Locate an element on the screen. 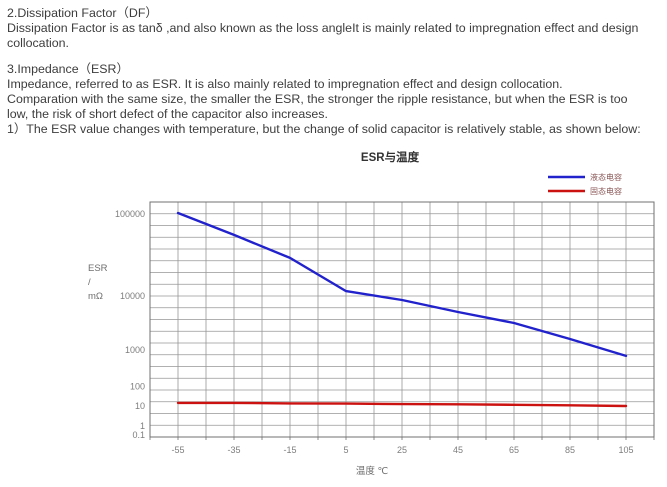 This screenshot has height=487, width=667. y-tick-label: 10 is located at coordinates (140, 406).